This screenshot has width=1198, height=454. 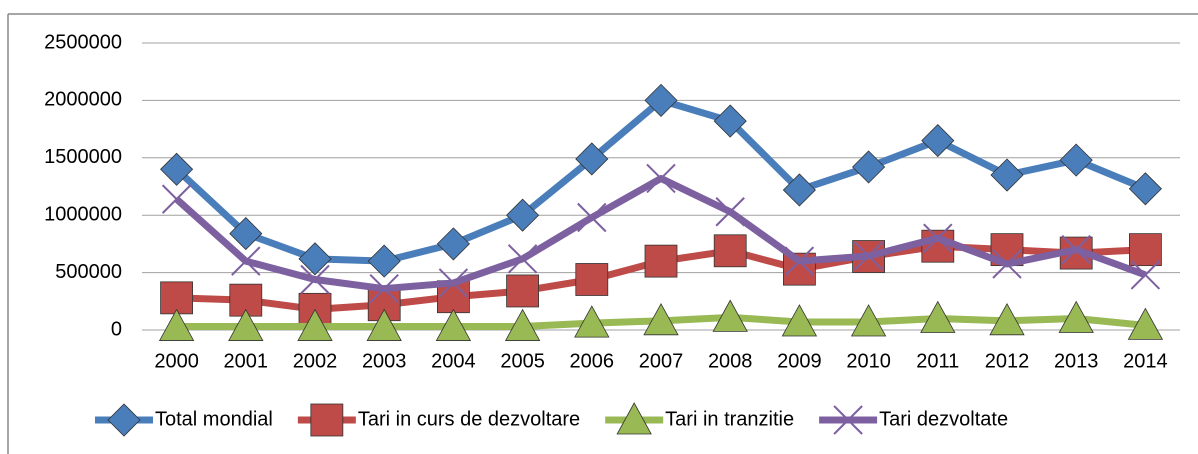 I want to click on x-tick-label: 2004, so click(x=453, y=361).